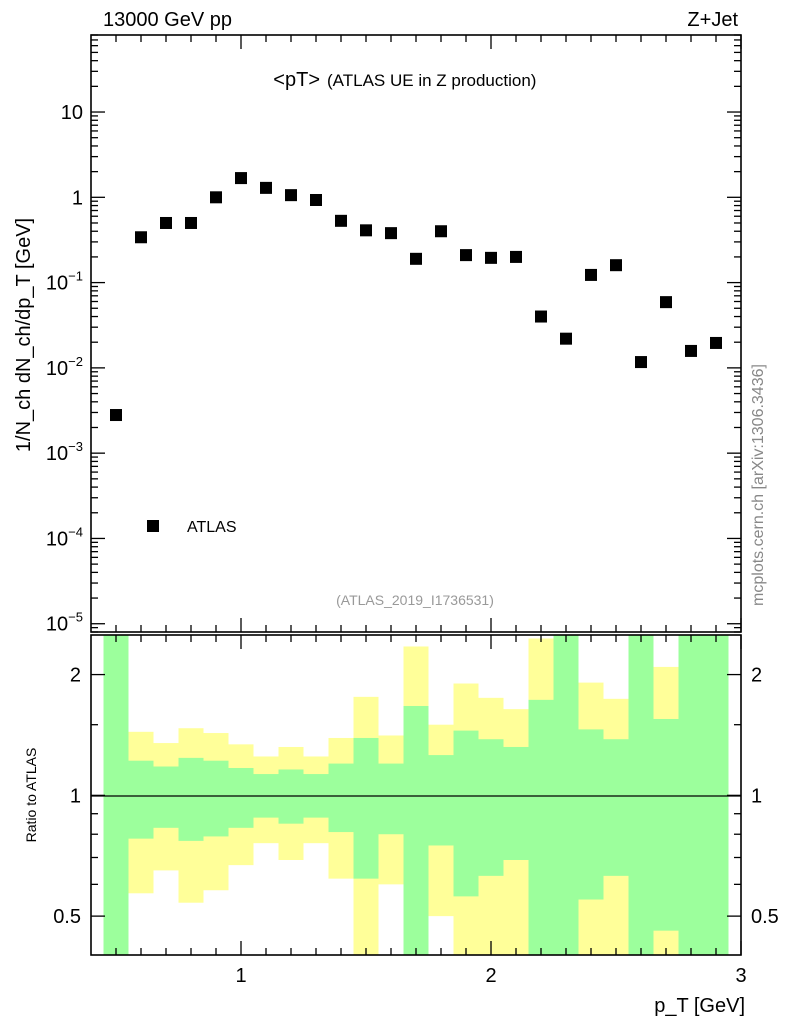 Image resolution: width=786 pixels, height=1024 pixels. I want to click on tick-base: 1, so click(77, 198).